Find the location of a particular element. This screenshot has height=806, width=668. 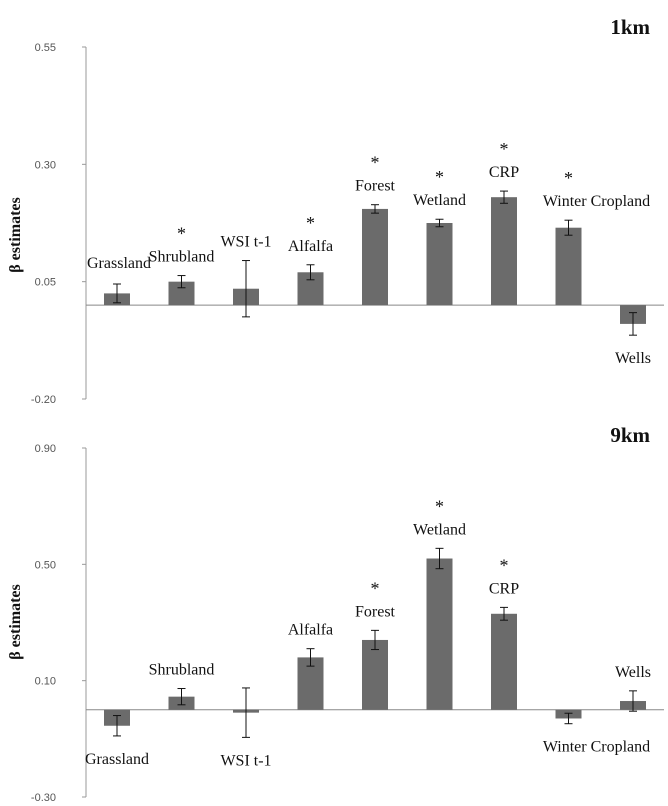

panel-title: 9km is located at coordinates (630, 435).